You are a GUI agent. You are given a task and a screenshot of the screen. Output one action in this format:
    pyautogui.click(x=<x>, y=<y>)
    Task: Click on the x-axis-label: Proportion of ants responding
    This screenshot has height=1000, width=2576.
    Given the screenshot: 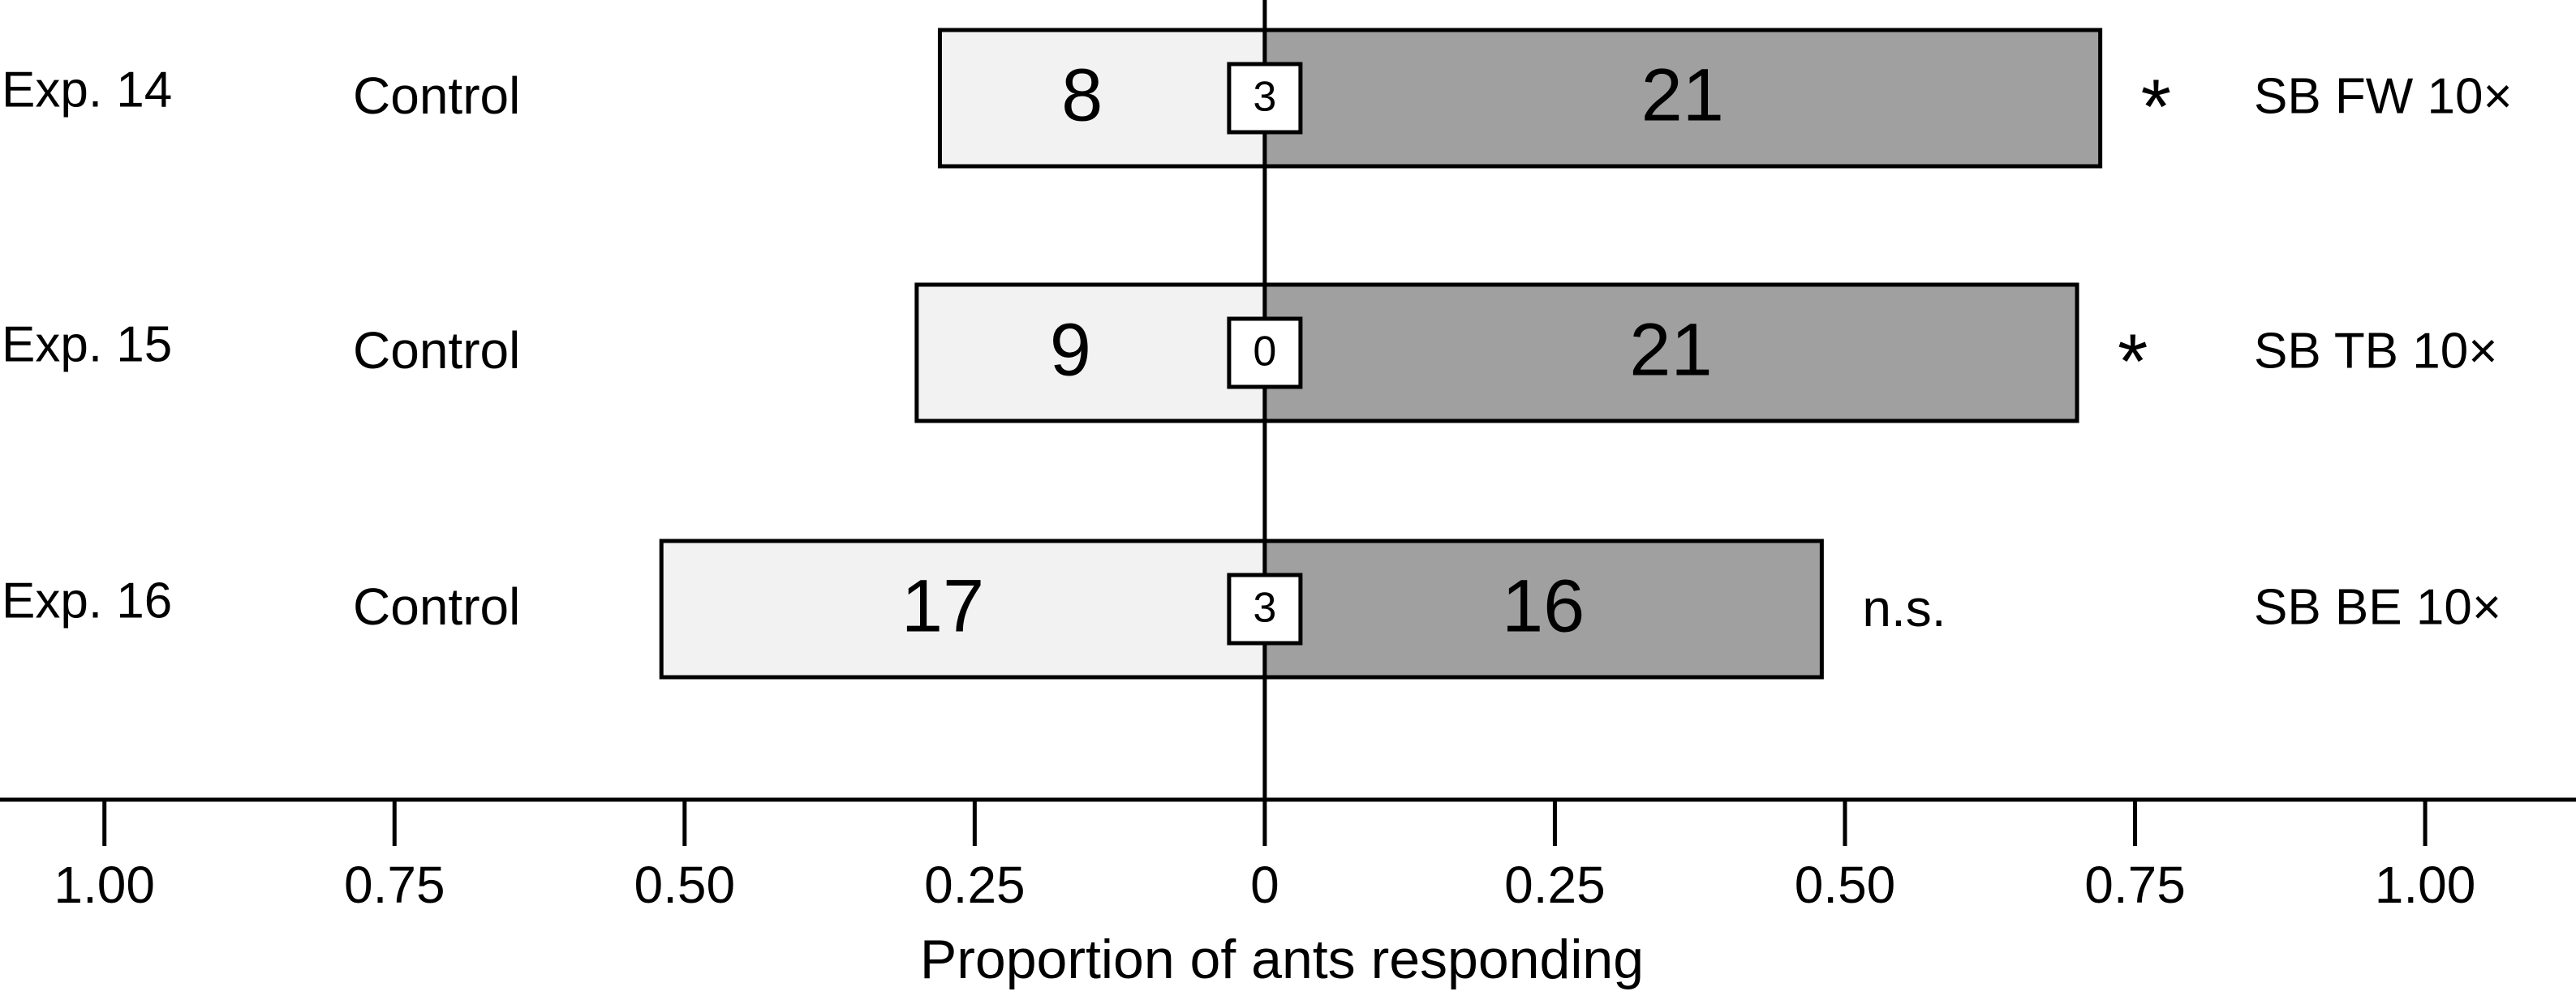 What is the action you would take?
    pyautogui.click(x=1282, y=960)
    